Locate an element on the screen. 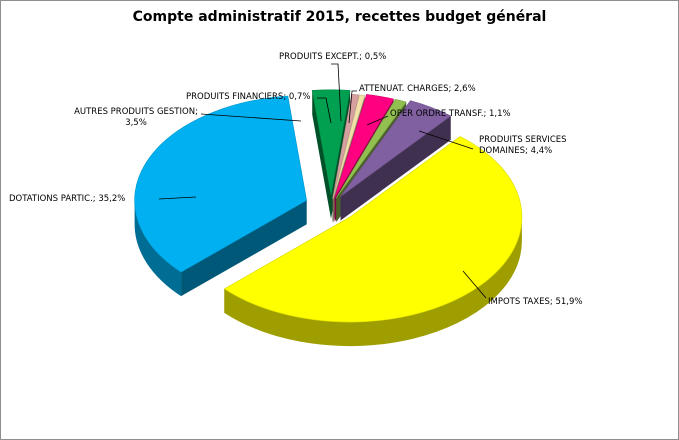 This screenshot has width=679, height=440. data-label-8: OPER ORDRE TRANSF.; 1,1% is located at coordinates (450, 114).